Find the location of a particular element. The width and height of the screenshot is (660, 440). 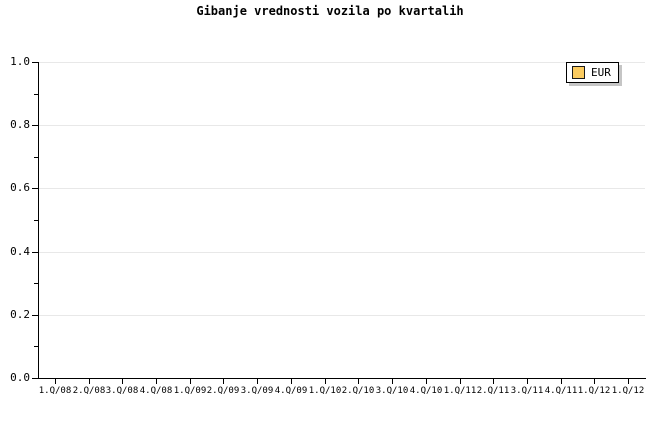

legend-label-eur: EUR is located at coordinates (601, 72).